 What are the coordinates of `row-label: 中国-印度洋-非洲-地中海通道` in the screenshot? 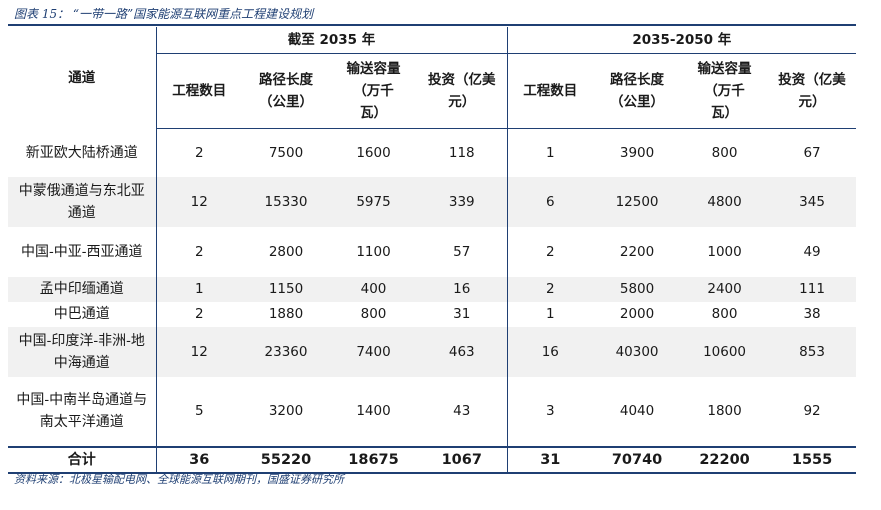 It's located at (82, 351).